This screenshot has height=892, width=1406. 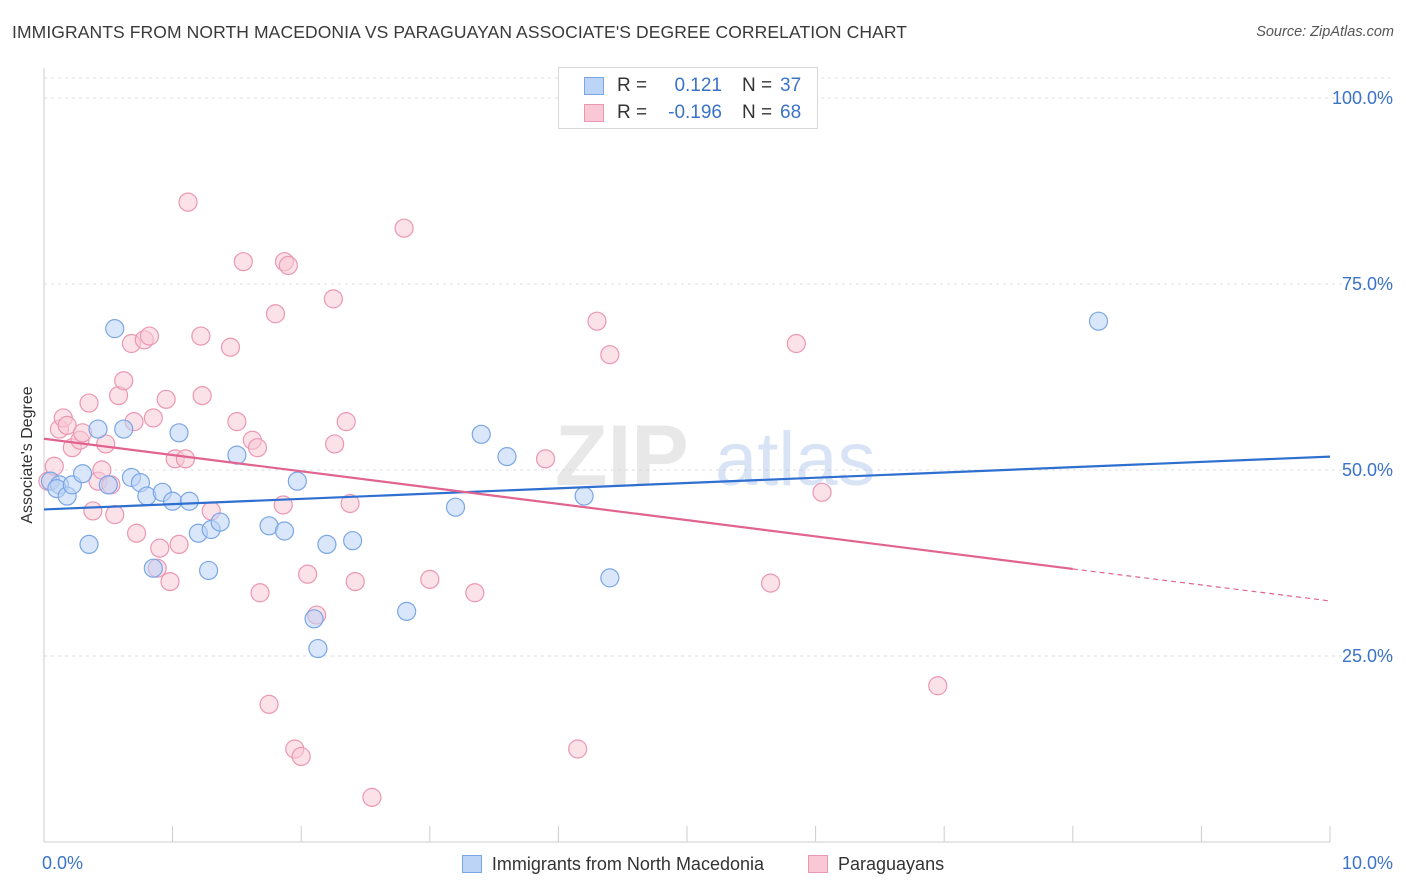 What do you see at coordinates (791, 112) in the screenshot?
I see `n-value: 68` at bounding box center [791, 112].